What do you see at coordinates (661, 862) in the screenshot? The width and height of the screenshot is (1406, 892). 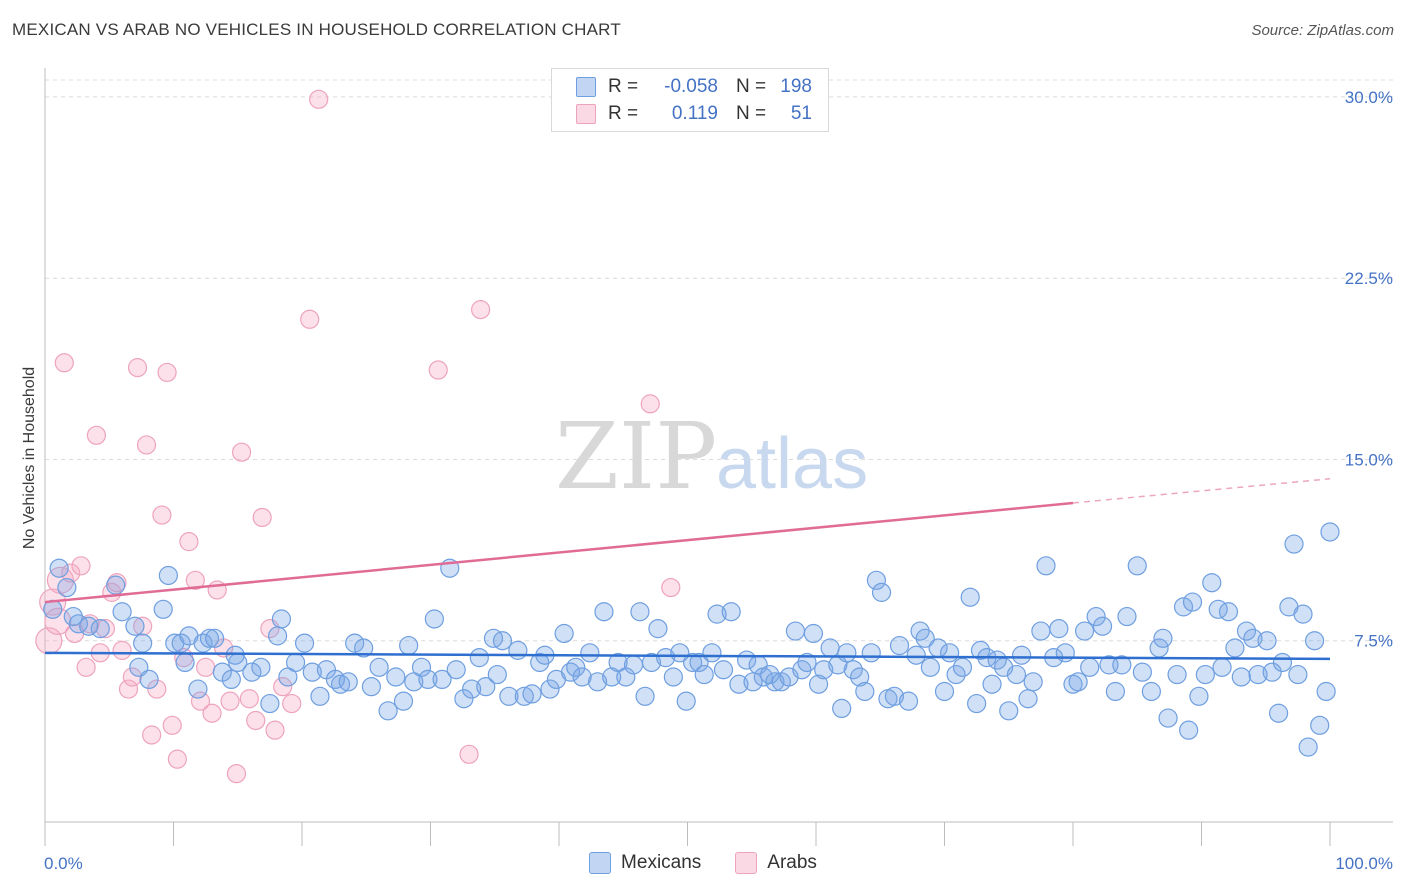 I see `legend-label-mexicans: Mexicans` at bounding box center [661, 862].